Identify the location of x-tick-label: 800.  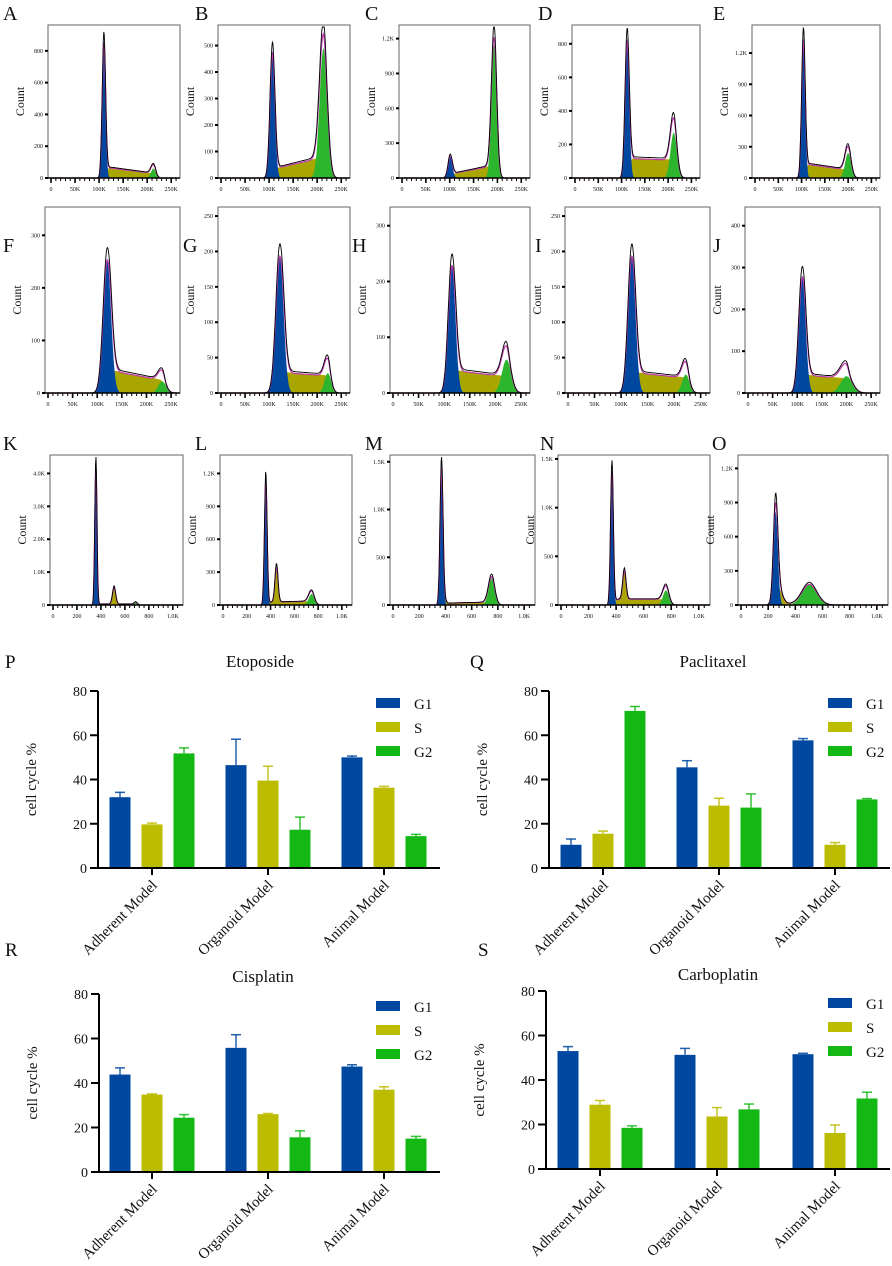
(318, 617).